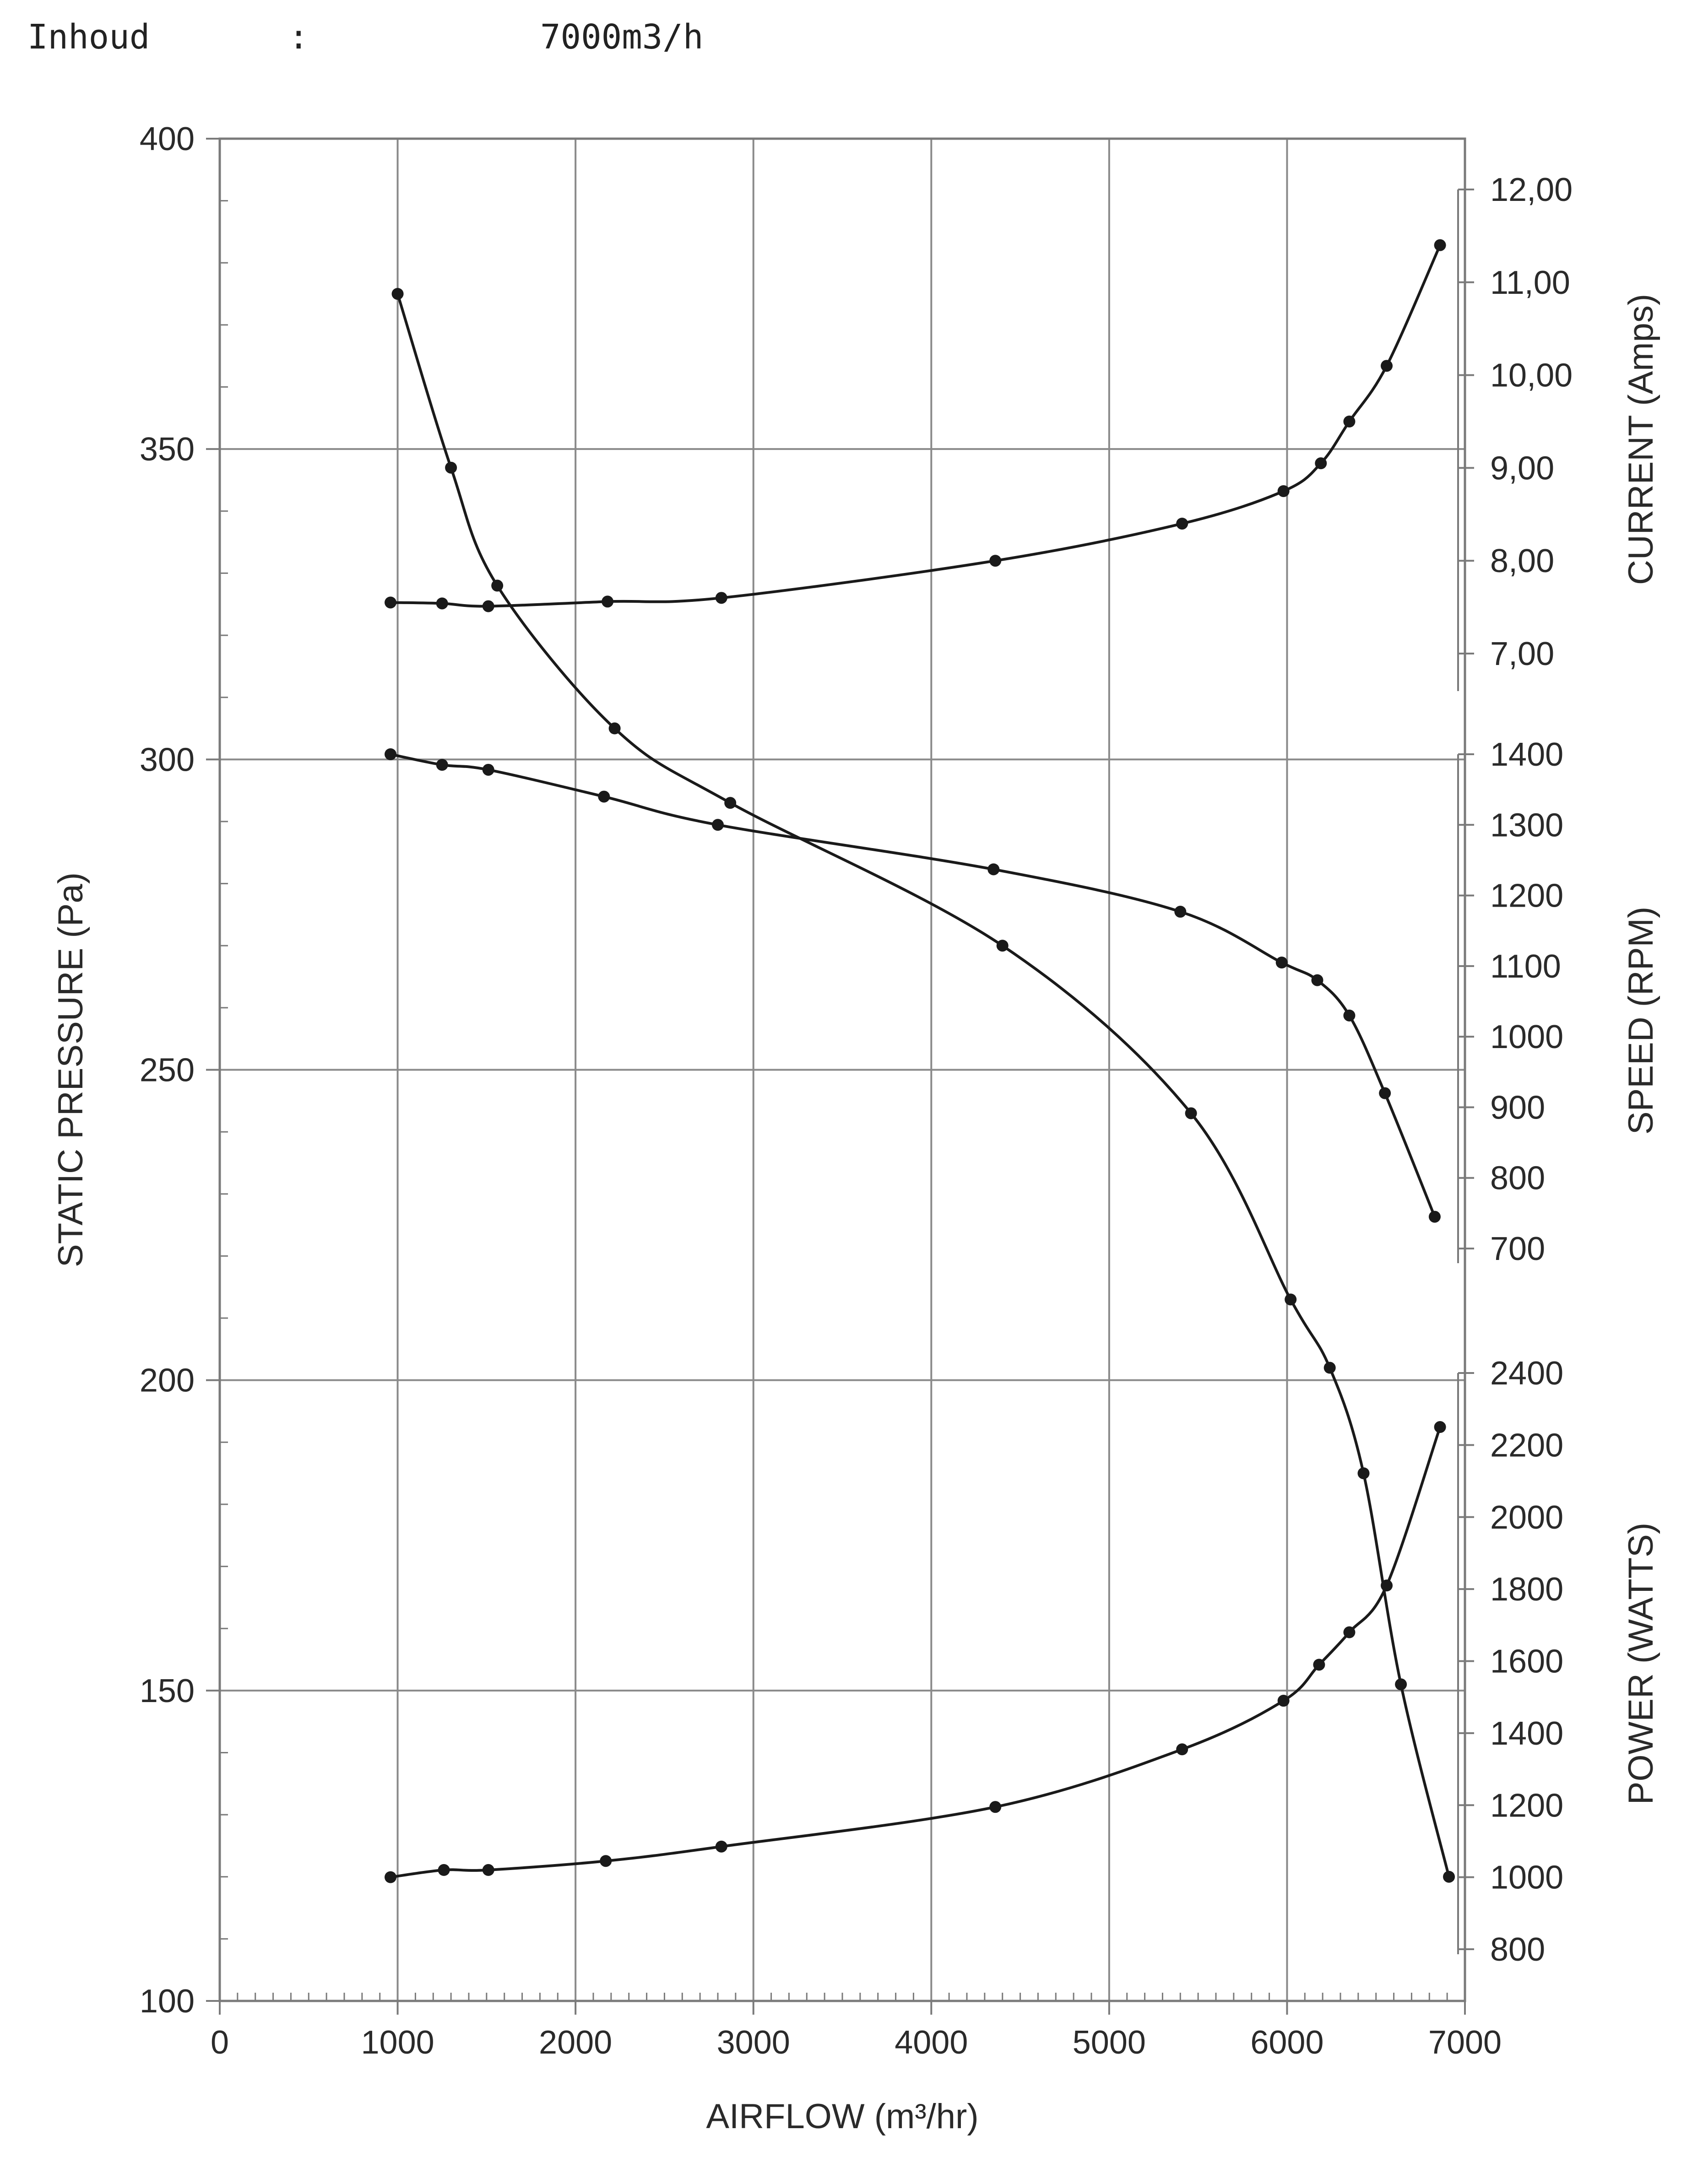 The height and width of the screenshot is (2184, 1703). What do you see at coordinates (1526, 1517) in the screenshot?
I see `right-tick-label: 2000` at bounding box center [1526, 1517].